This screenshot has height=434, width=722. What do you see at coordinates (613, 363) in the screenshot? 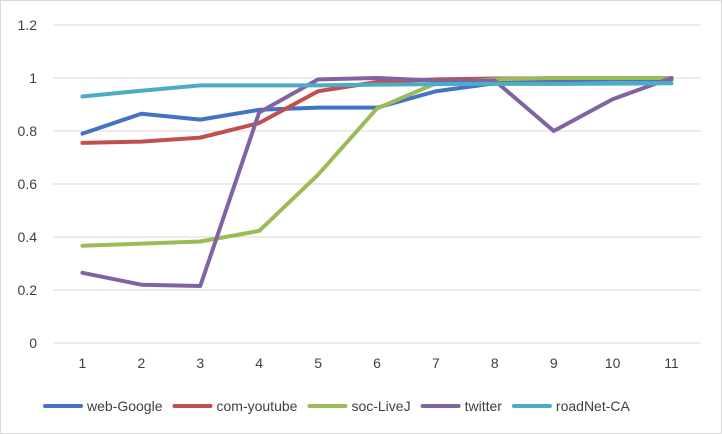
I see `x-tick-label: 10` at bounding box center [613, 363].